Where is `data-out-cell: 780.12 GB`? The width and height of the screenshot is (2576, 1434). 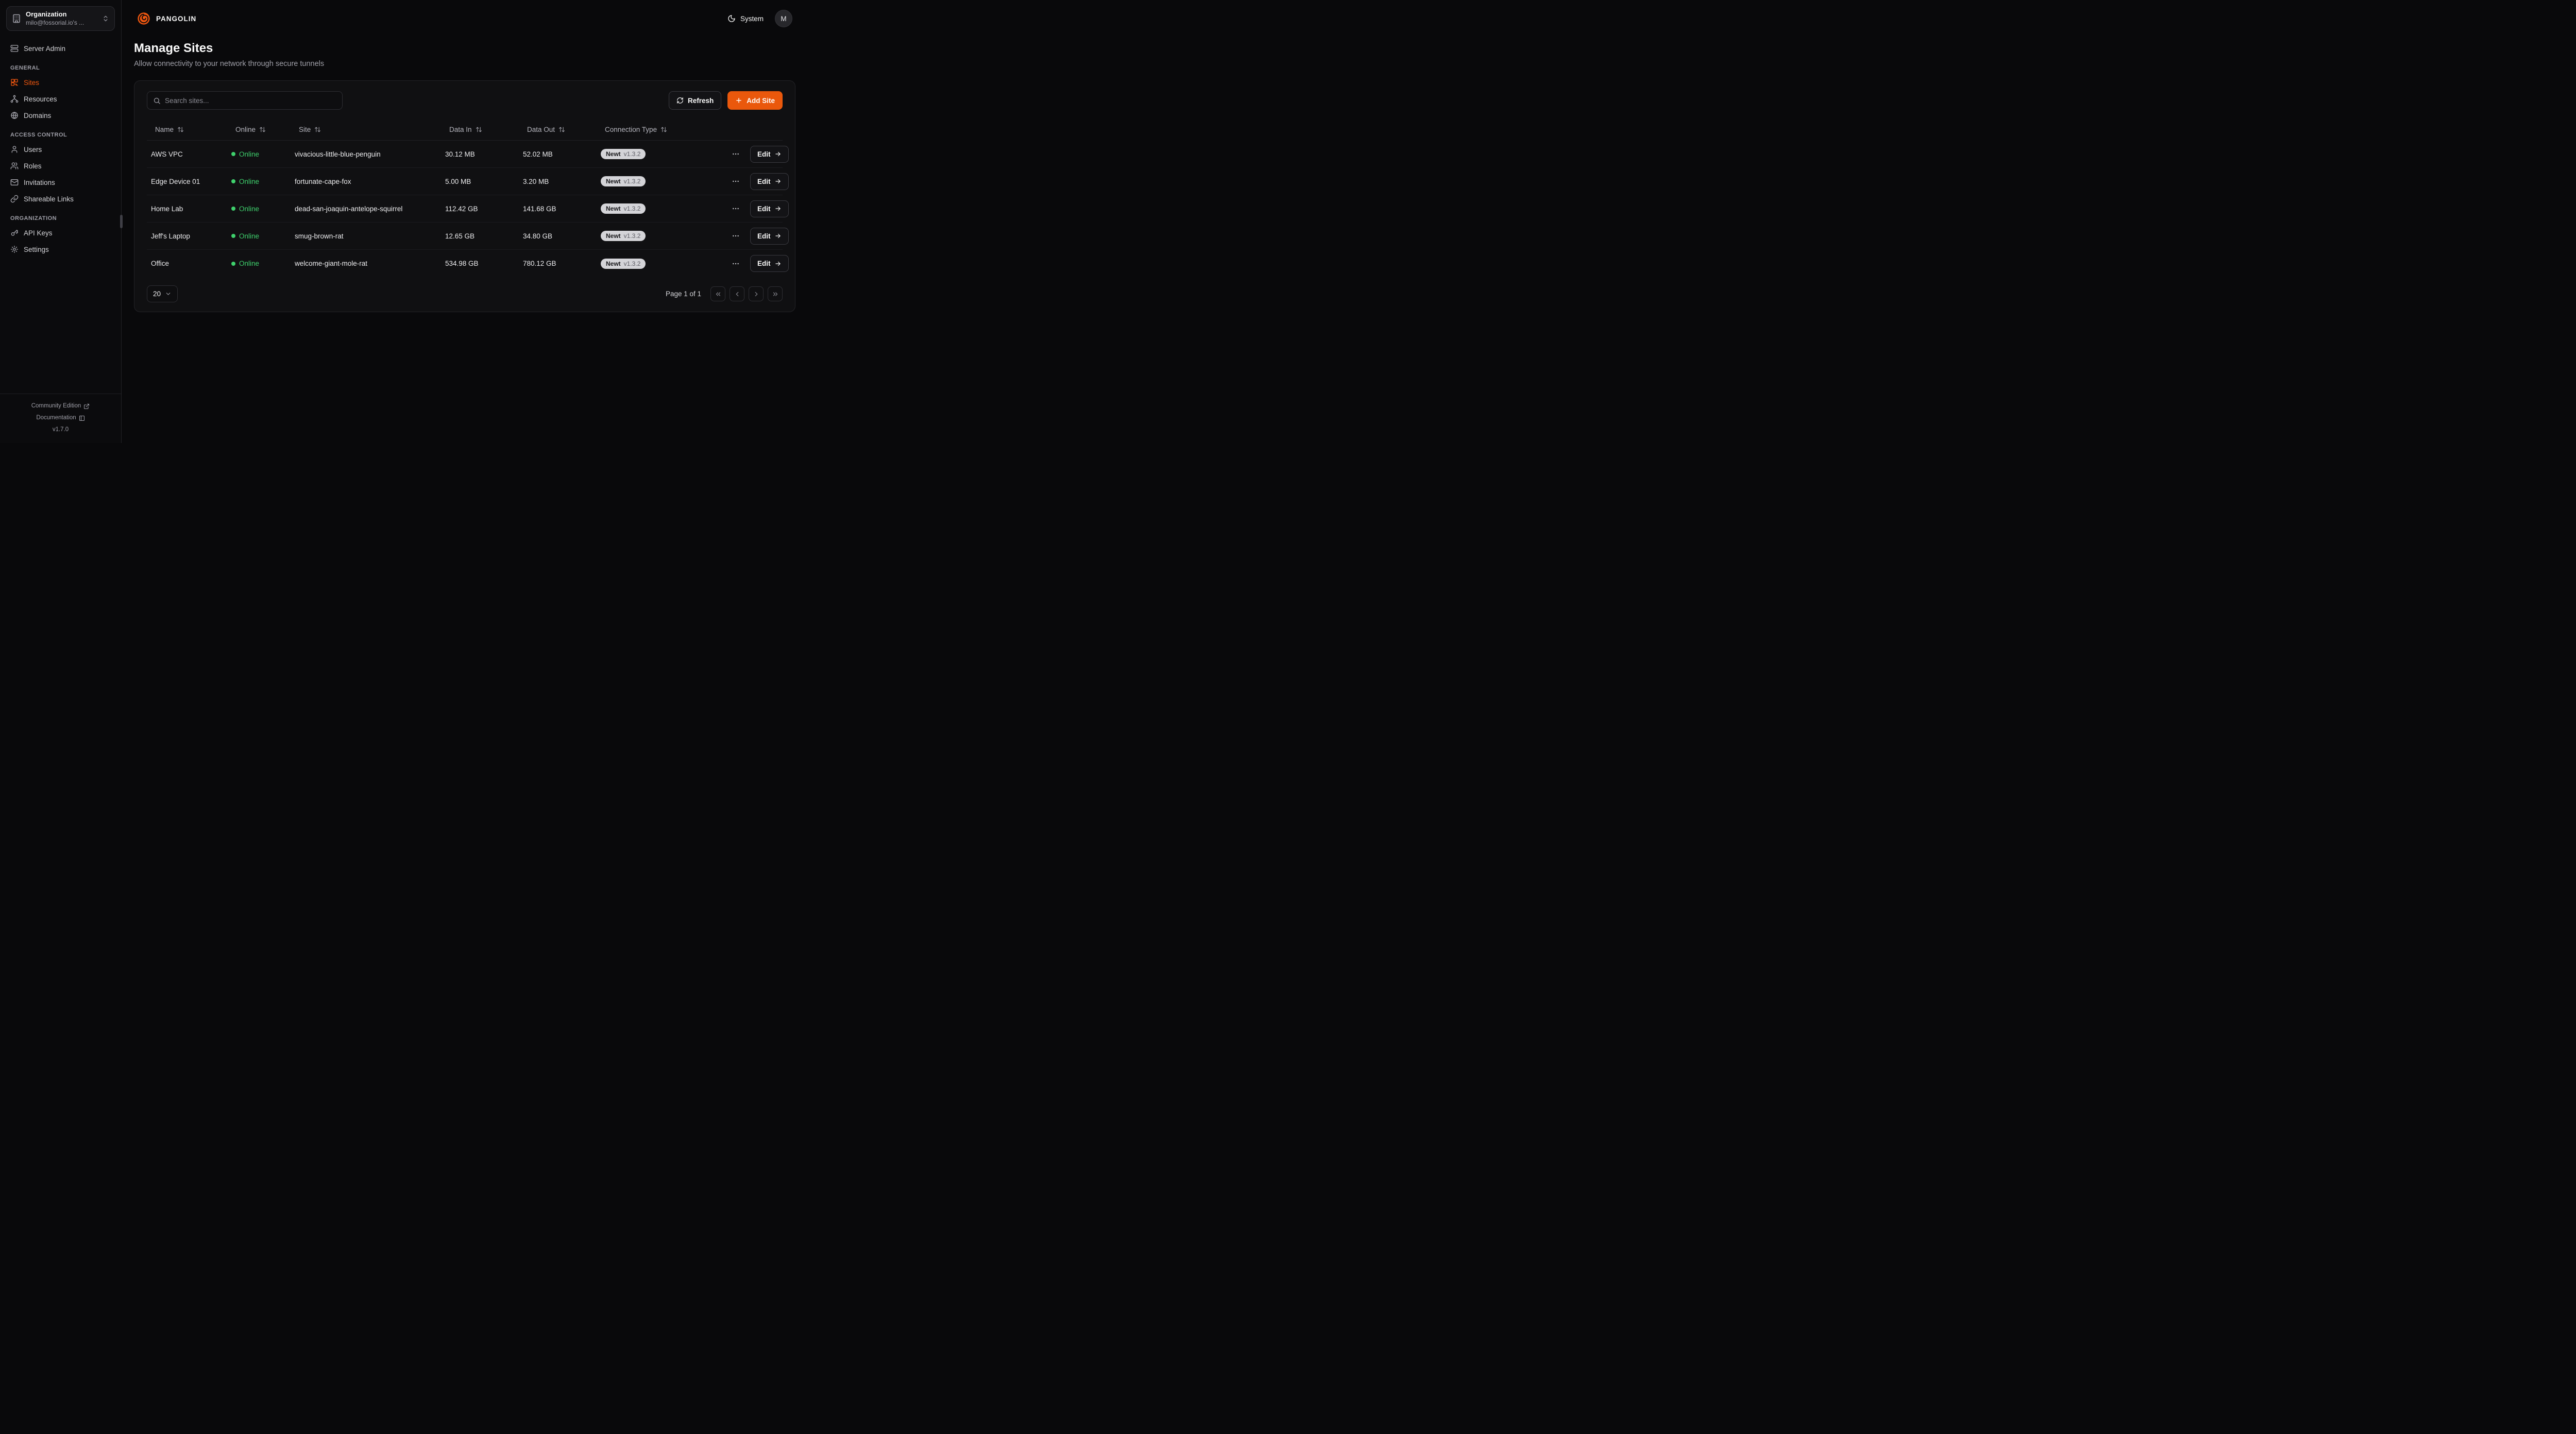 data-out-cell: 780.12 GB is located at coordinates (539, 263).